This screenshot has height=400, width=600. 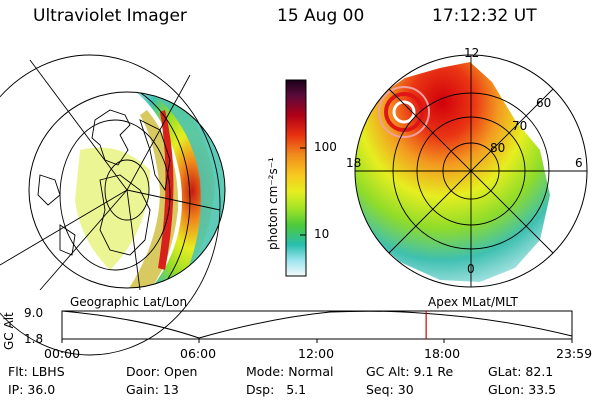 I want to click on status-glat: GLat: 82.1, so click(x=521, y=371).